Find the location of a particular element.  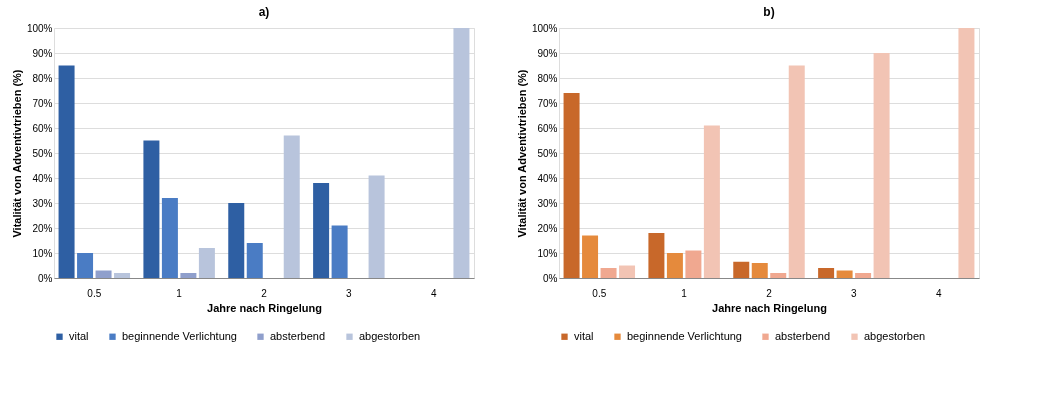

chart-title: a) is located at coordinates (264, 12).